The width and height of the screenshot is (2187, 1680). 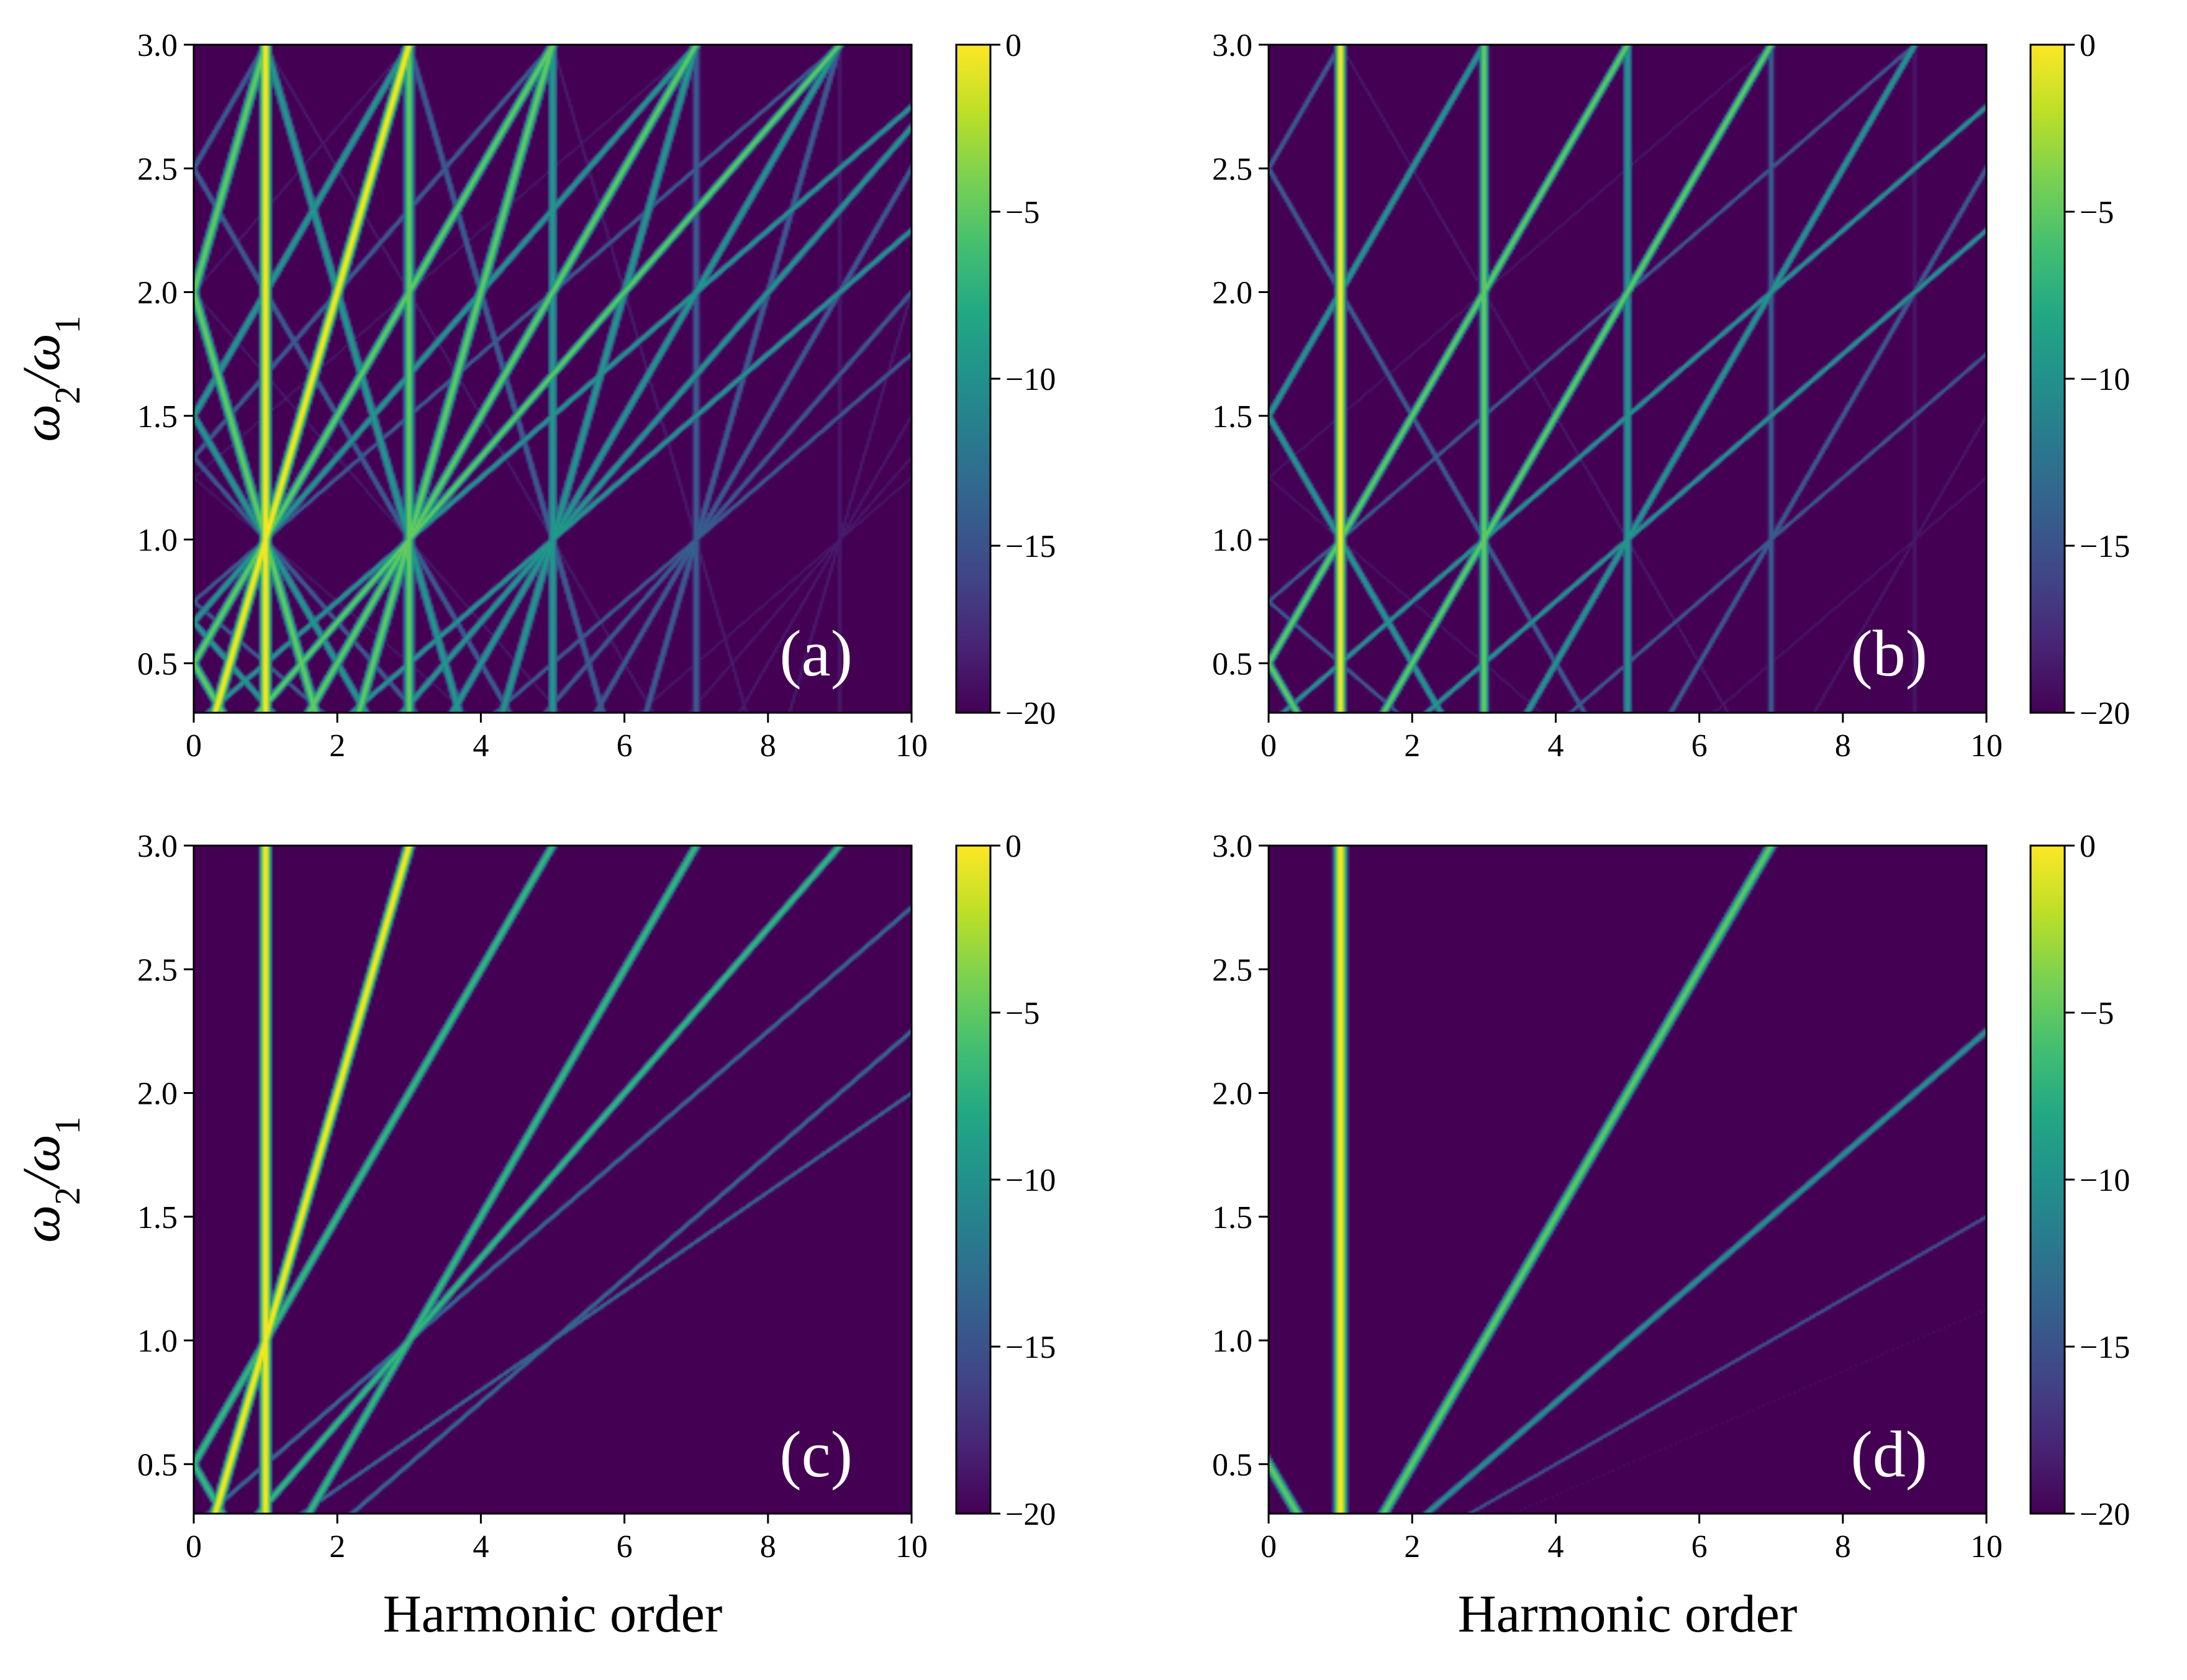 I want to click on panel-label: (b), so click(x=1888, y=654).